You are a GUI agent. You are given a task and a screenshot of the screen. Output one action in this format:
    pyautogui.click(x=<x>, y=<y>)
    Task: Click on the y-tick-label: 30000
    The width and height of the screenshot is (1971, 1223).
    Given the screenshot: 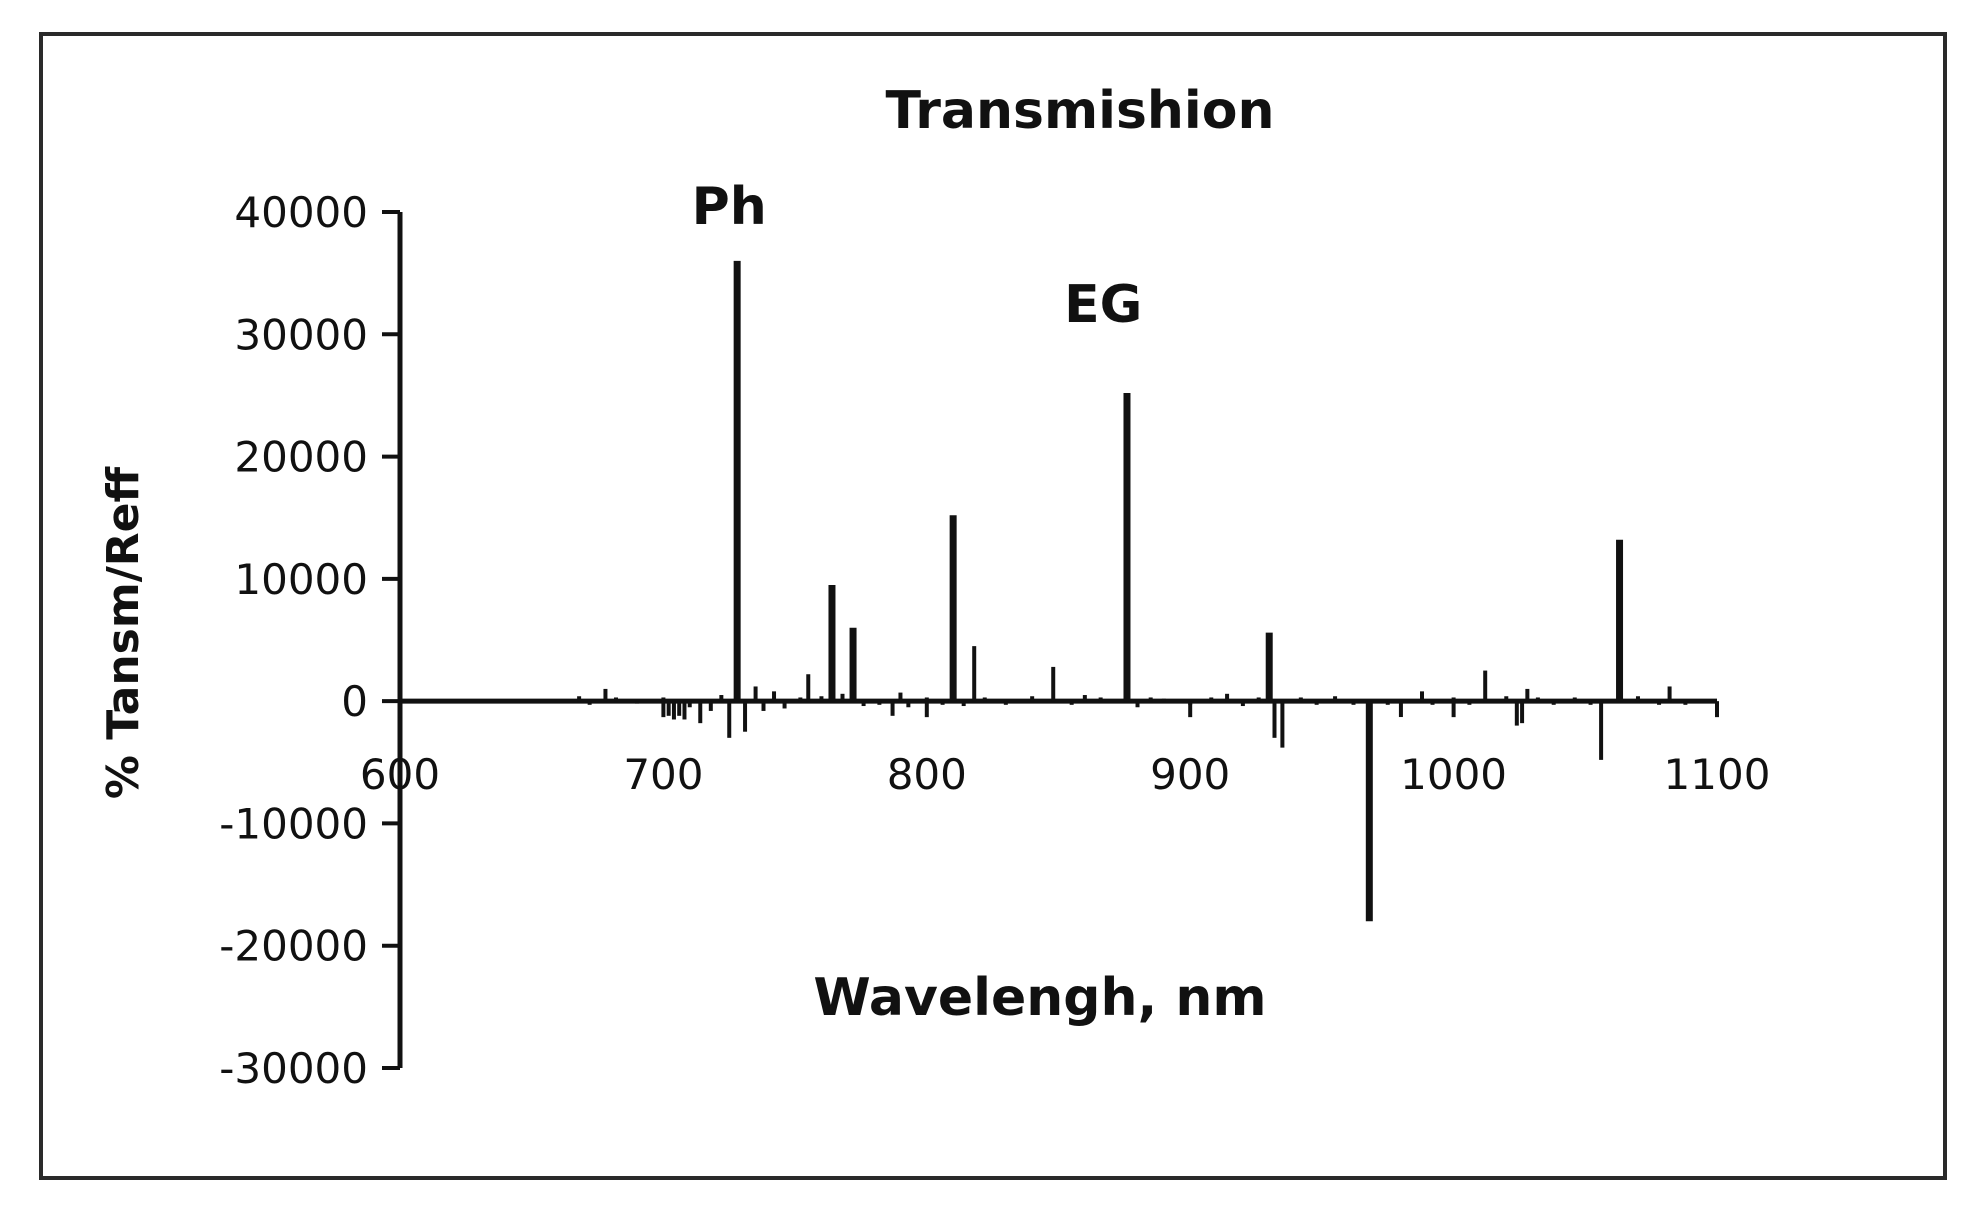 What is the action you would take?
    pyautogui.click(x=301, y=334)
    